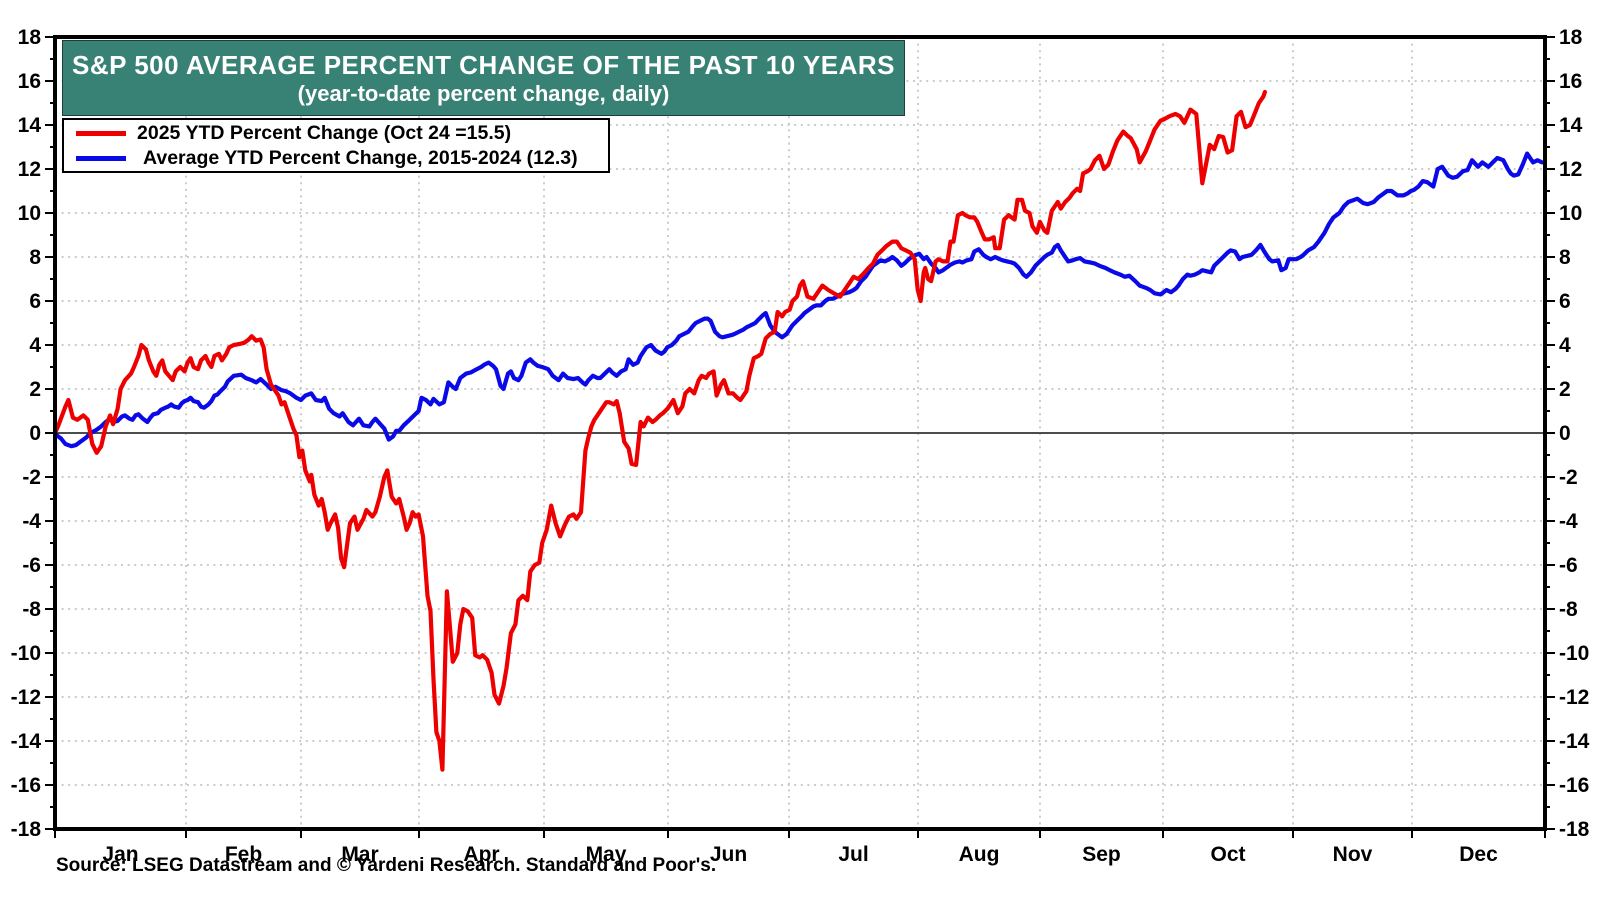 Image resolution: width=1600 pixels, height=900 pixels. Describe the element at coordinates (31, 565) in the screenshot. I see `y-tick-label-left: -6` at that location.